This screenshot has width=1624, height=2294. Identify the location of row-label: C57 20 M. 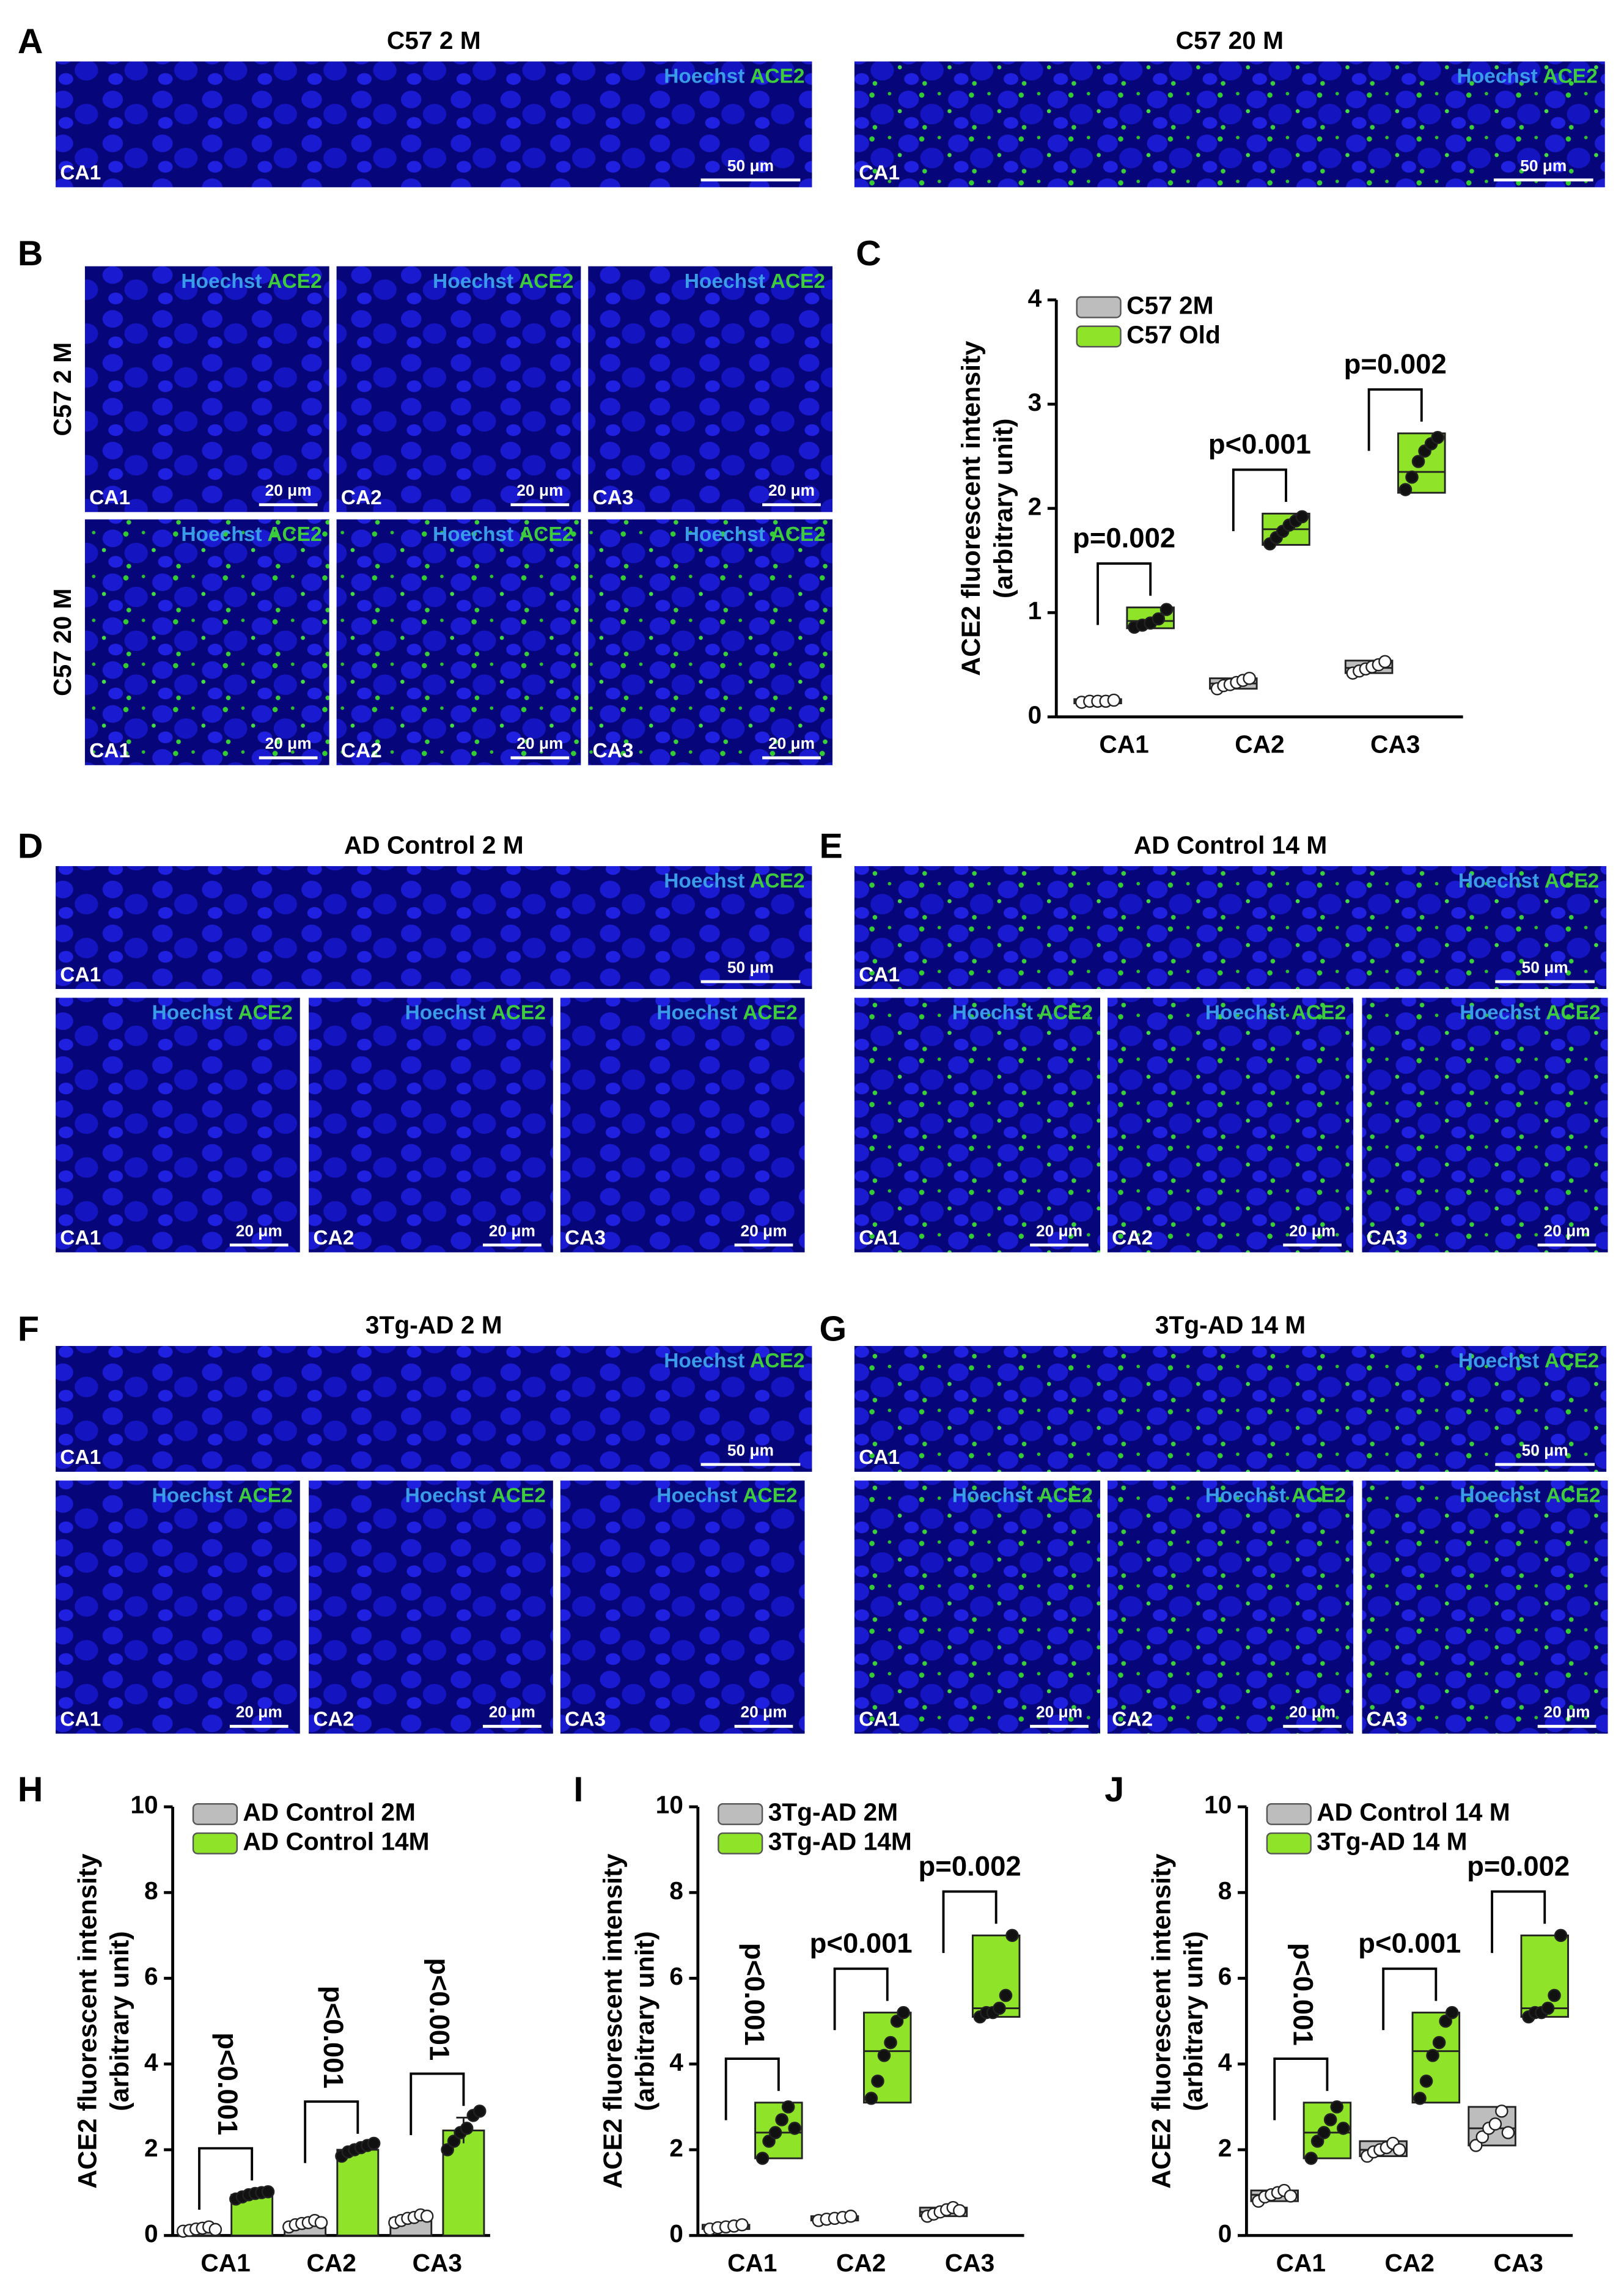
(62, 642).